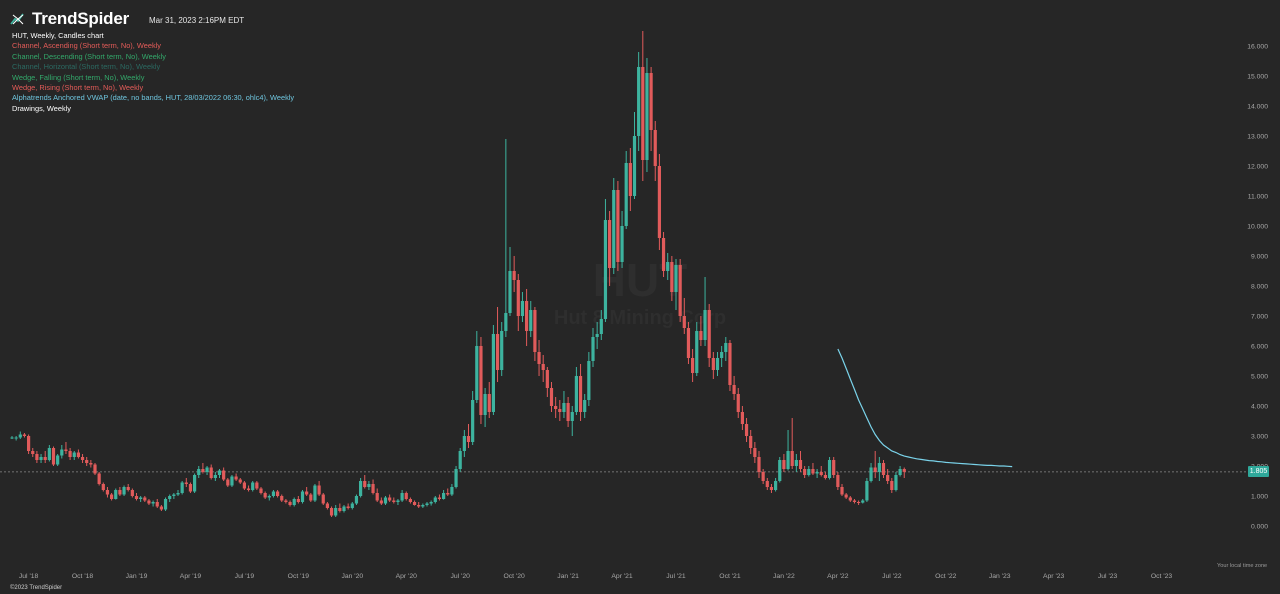 This screenshot has height=594, width=1280. What do you see at coordinates (191, 576) in the screenshot?
I see `x-tick-label: Apr '19` at bounding box center [191, 576].